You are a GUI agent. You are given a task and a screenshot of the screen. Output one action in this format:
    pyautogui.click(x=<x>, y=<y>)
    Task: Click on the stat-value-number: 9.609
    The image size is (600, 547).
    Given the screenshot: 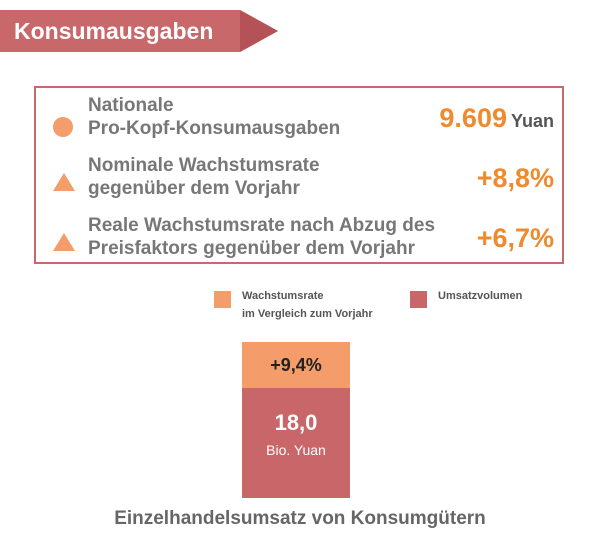 What is the action you would take?
    pyautogui.click(x=473, y=118)
    